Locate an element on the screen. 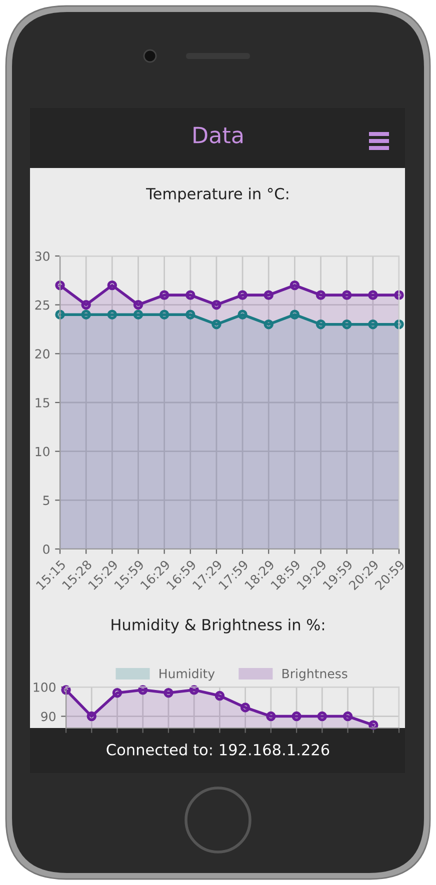  y-tick-label: 25 is located at coordinates (42, 305).